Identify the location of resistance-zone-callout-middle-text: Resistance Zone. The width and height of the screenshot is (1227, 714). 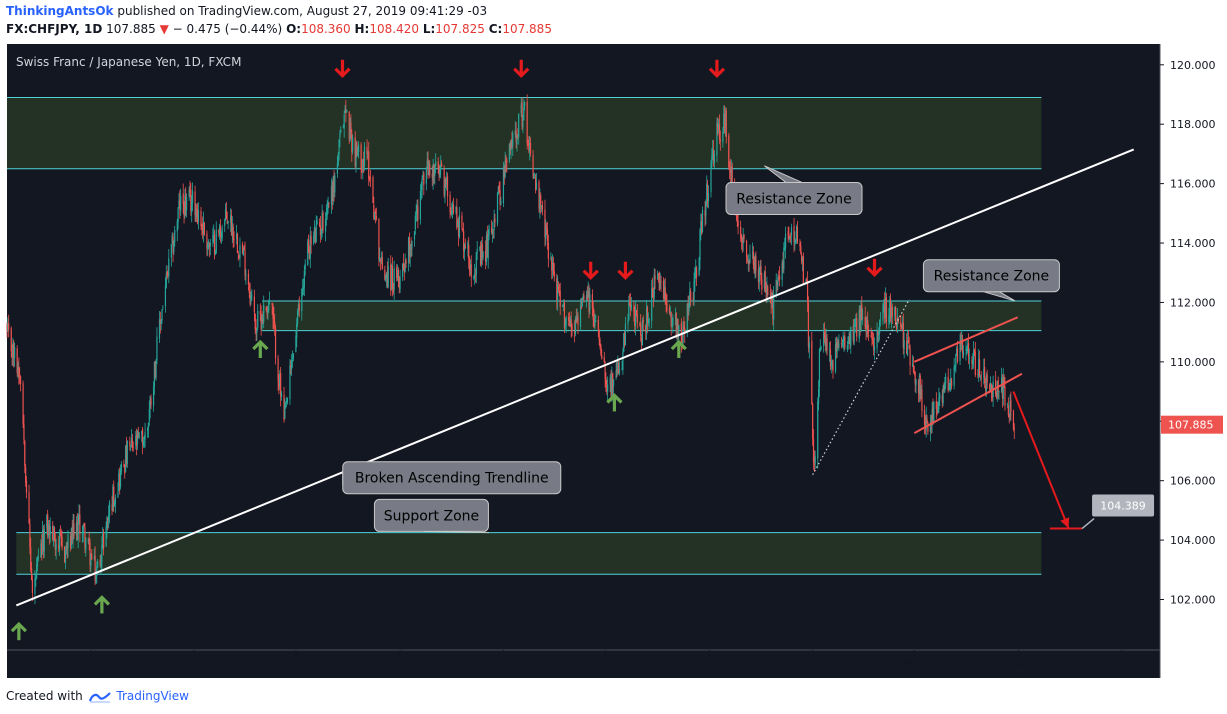
(992, 277).